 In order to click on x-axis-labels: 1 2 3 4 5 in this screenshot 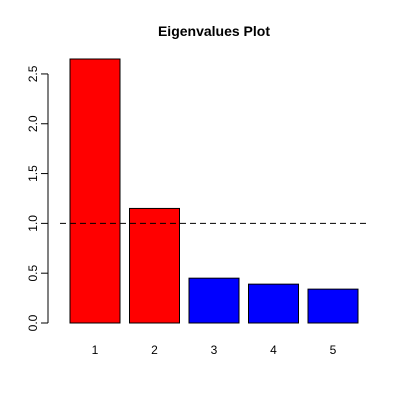, I will do `click(214, 350)`.